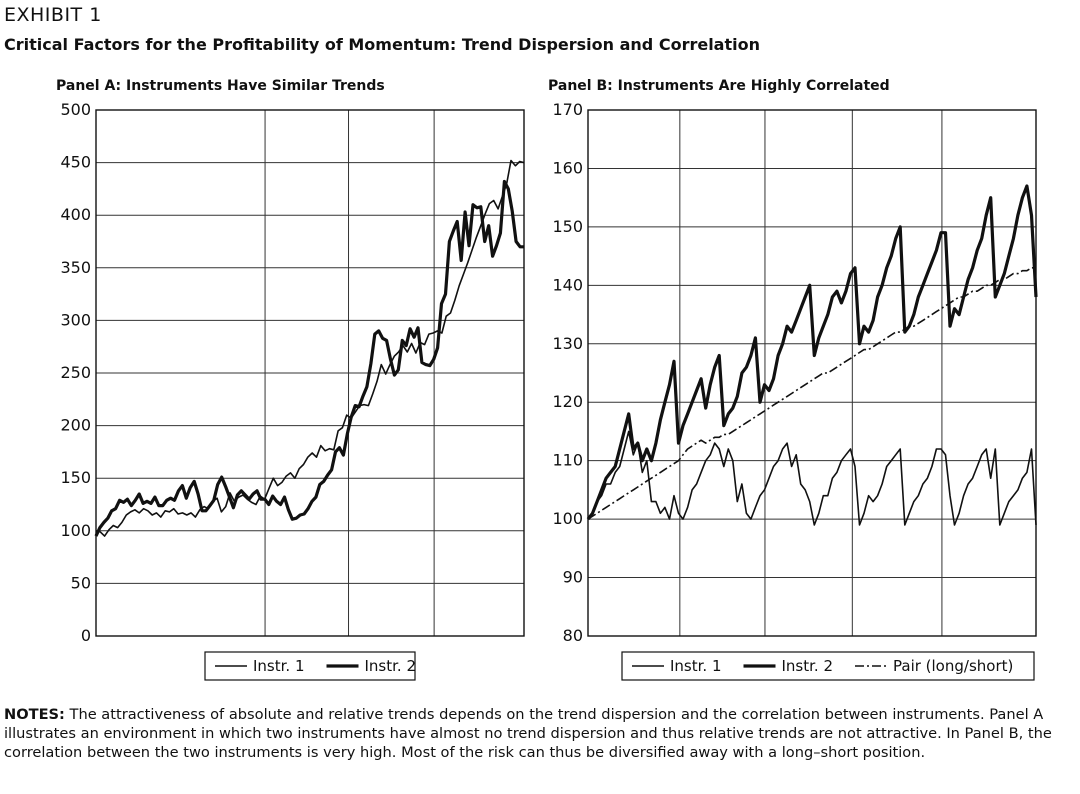 The height and width of the screenshot is (794, 1080). What do you see at coordinates (567, 343) in the screenshot?
I see `panel-b-y-tick-label: 130` at bounding box center [567, 343].